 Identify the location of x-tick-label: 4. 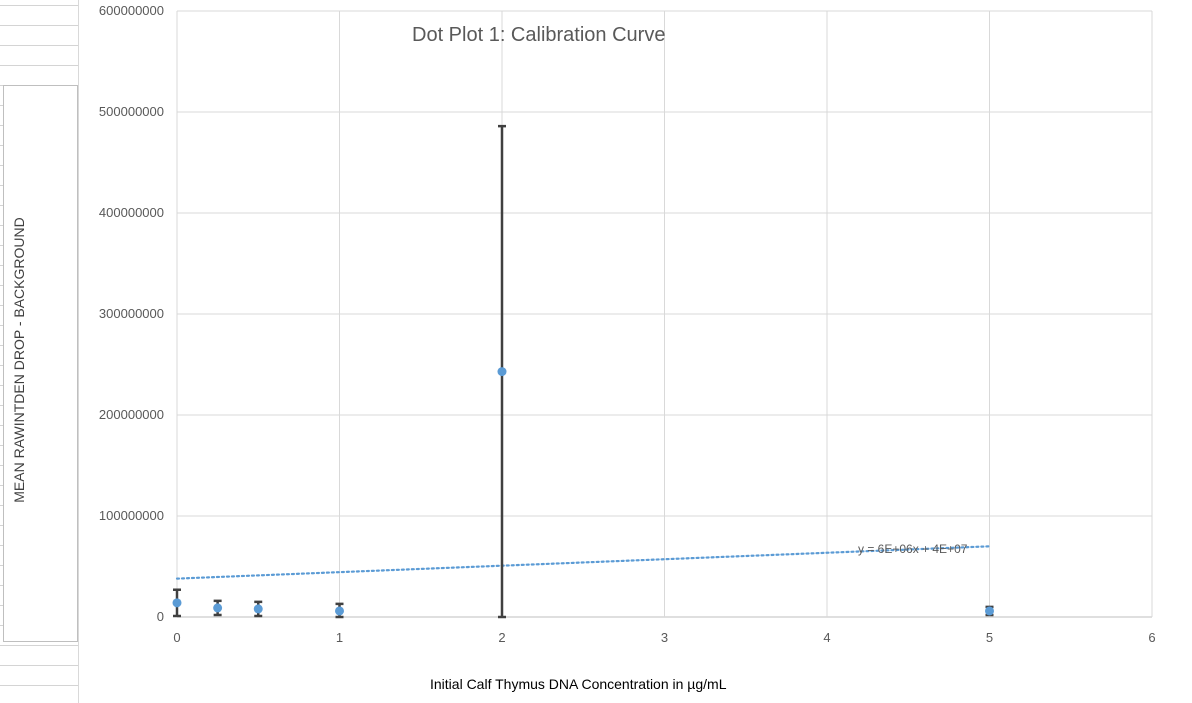
(826, 637).